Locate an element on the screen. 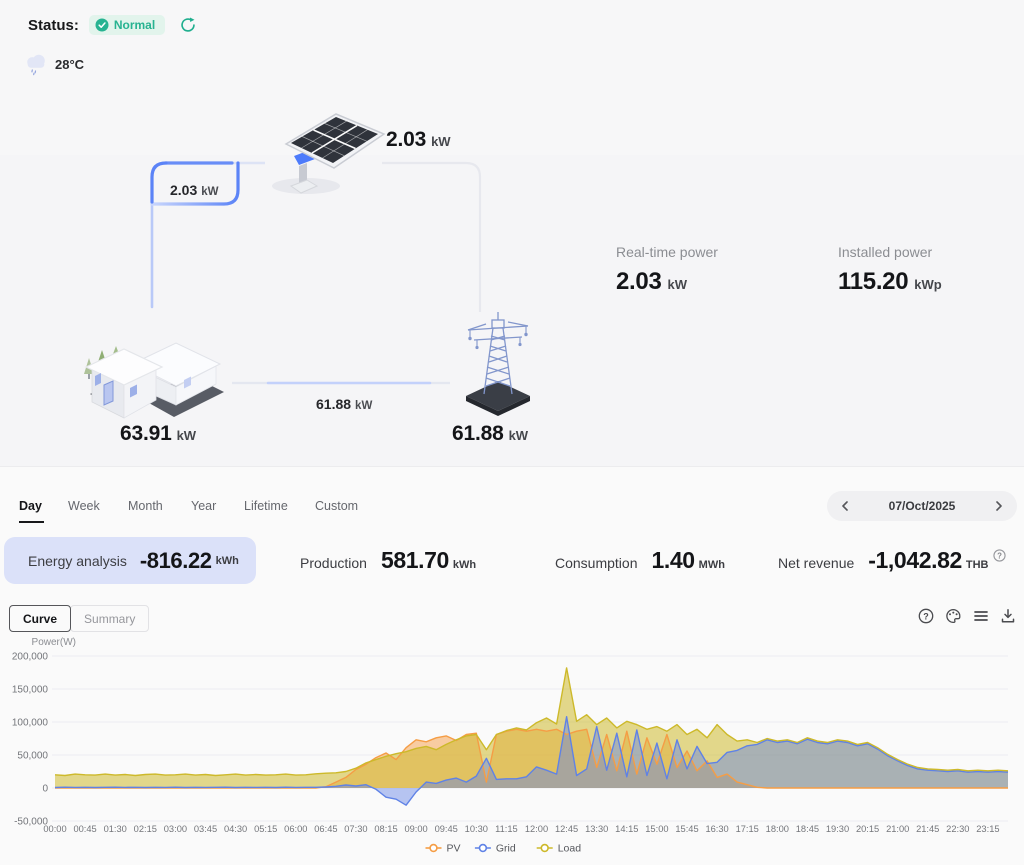 The width and height of the screenshot is (1024, 865). pv-output-value: 2.03 kW is located at coordinates (418, 139).